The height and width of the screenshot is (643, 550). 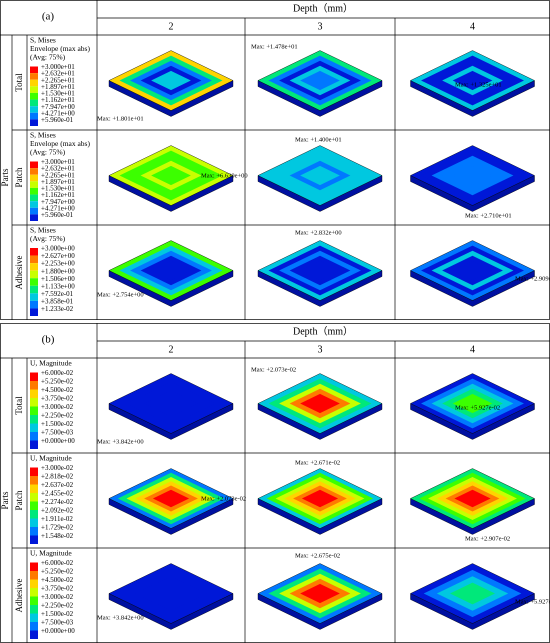 What do you see at coordinates (57, 528) in the screenshot?
I see `legend-value: +1.729e-02` at bounding box center [57, 528].